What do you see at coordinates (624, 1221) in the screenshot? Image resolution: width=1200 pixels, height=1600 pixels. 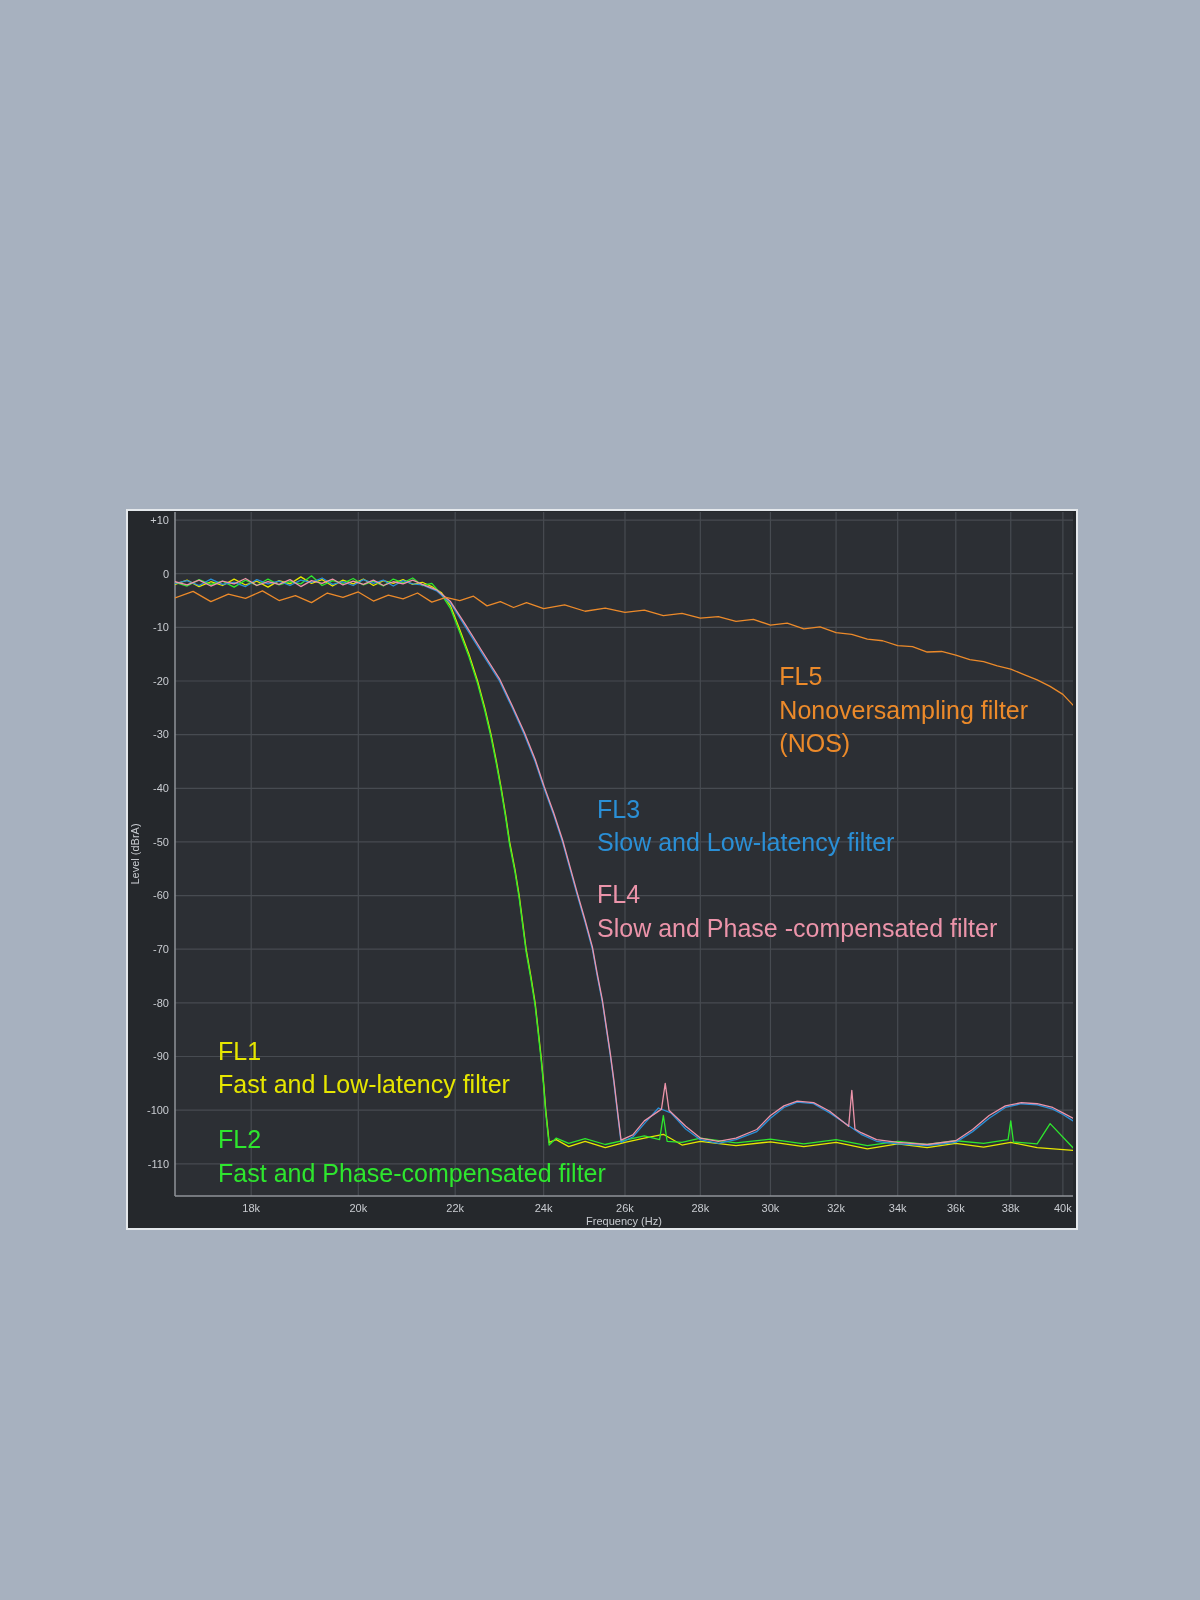 I see `x-axis-title: Frequency (Hz)` at bounding box center [624, 1221].